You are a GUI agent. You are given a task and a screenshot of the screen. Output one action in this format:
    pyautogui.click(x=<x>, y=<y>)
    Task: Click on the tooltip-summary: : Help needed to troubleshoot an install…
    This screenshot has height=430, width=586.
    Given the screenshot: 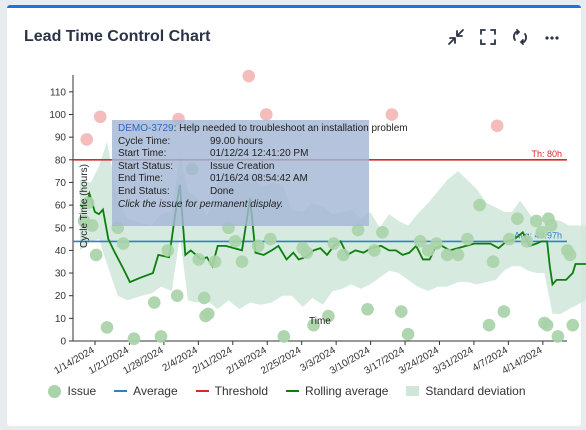 What is the action you would take?
    pyautogui.click(x=290, y=128)
    